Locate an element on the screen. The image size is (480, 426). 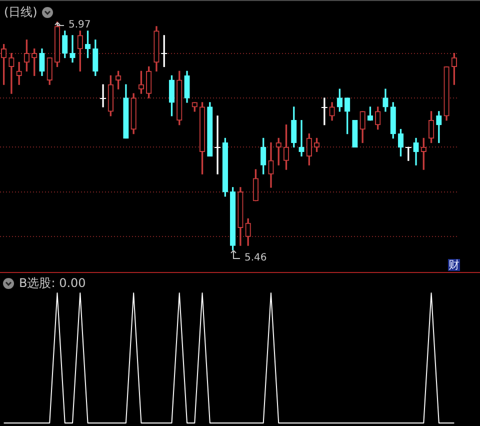
chart-title: B选股: 0.00 is located at coordinates (52, 283).